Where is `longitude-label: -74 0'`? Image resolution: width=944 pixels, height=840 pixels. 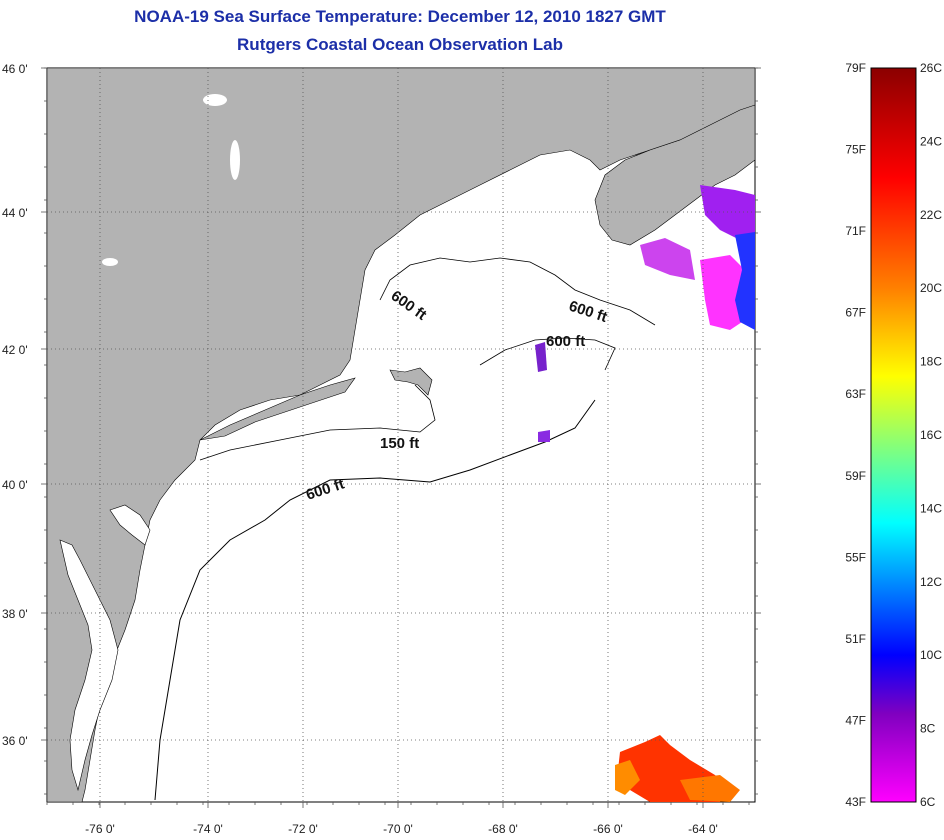 longitude-label: -74 0' is located at coordinates (208, 829).